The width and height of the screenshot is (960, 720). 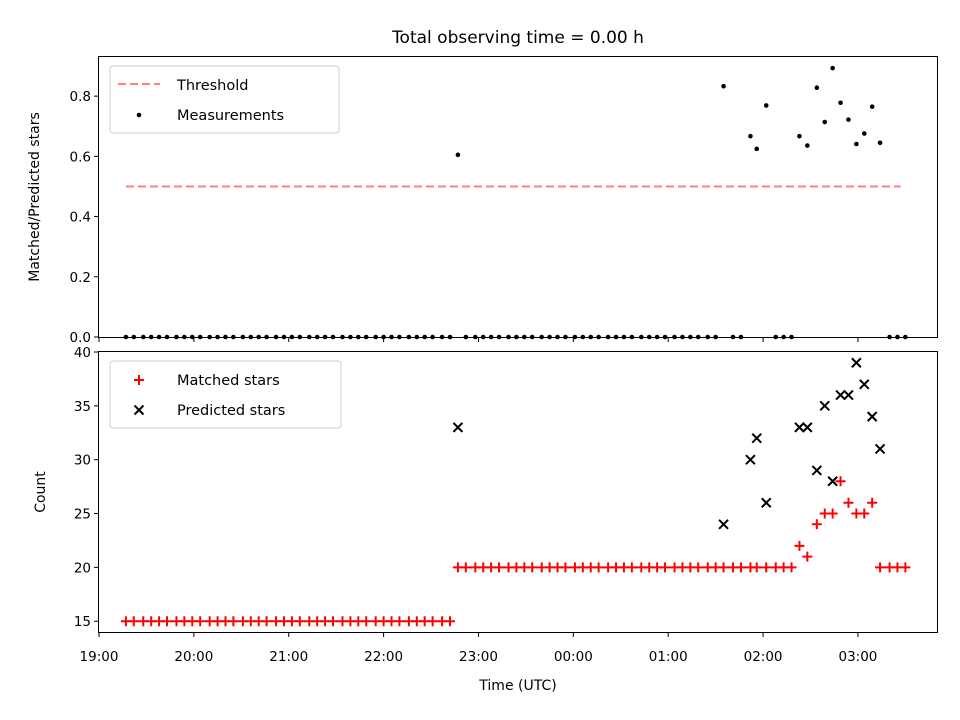 What do you see at coordinates (41, 492) in the screenshot?
I see `bottom-y-axis-label: Count` at bounding box center [41, 492].